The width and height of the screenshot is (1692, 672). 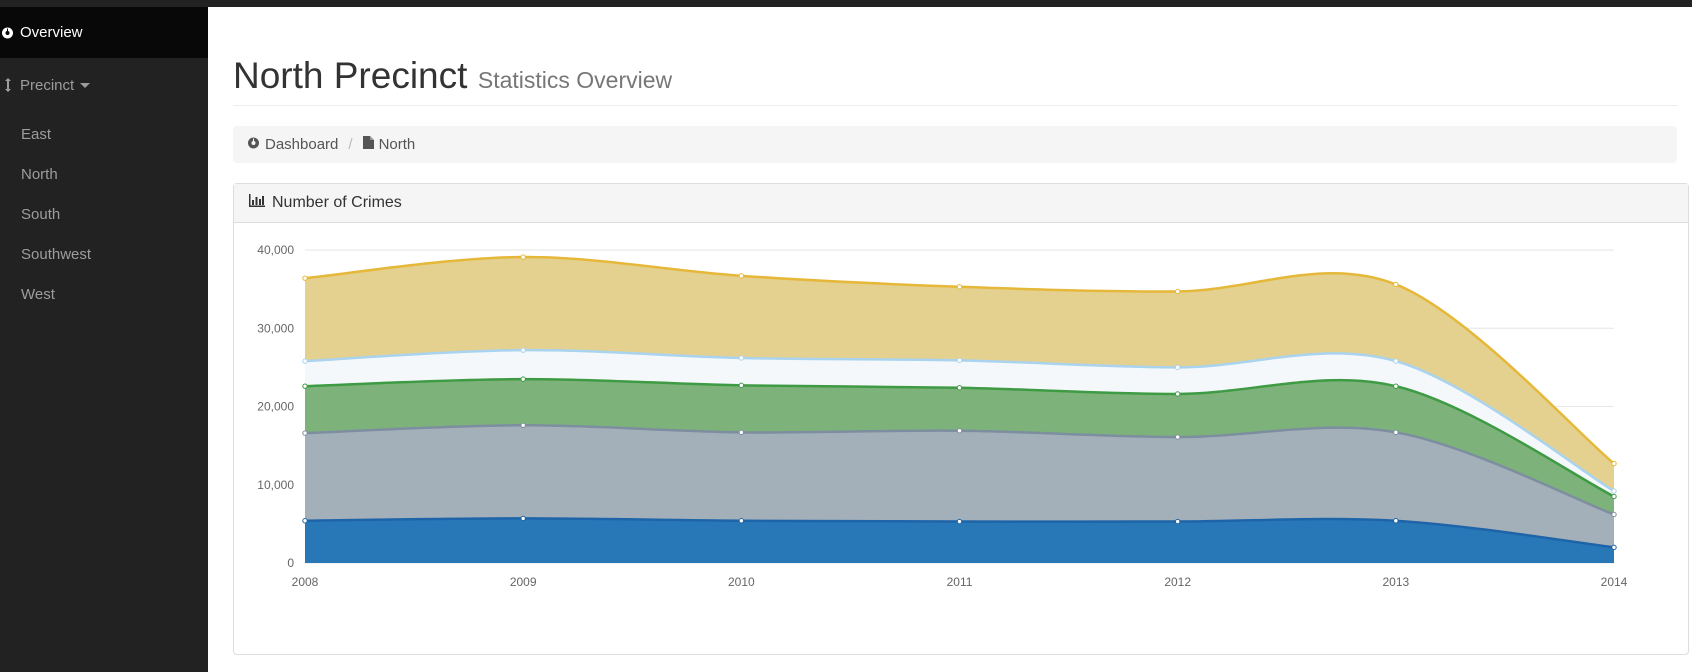 I want to click on x-tick-label: 2012, so click(x=1177, y=582).